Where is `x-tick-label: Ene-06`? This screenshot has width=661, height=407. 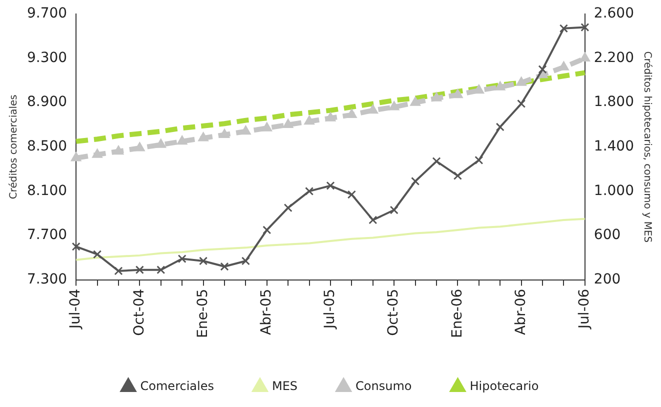
x-tick-label: Ene-06 is located at coordinates (457, 313).